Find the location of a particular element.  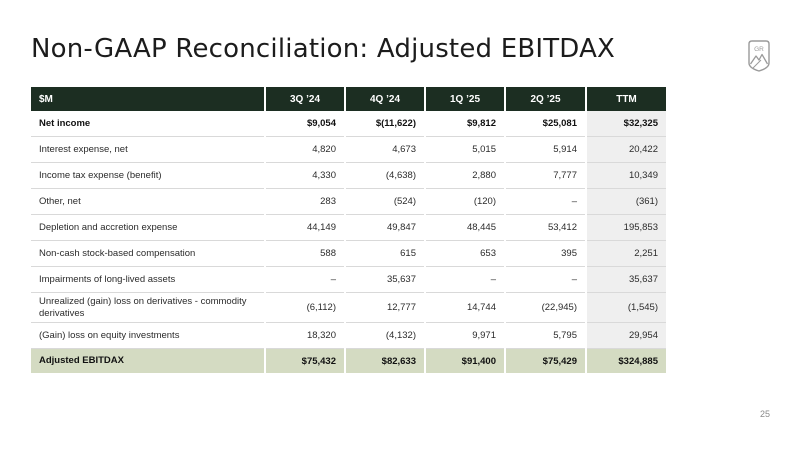

table-cell: (361) is located at coordinates (626, 201).